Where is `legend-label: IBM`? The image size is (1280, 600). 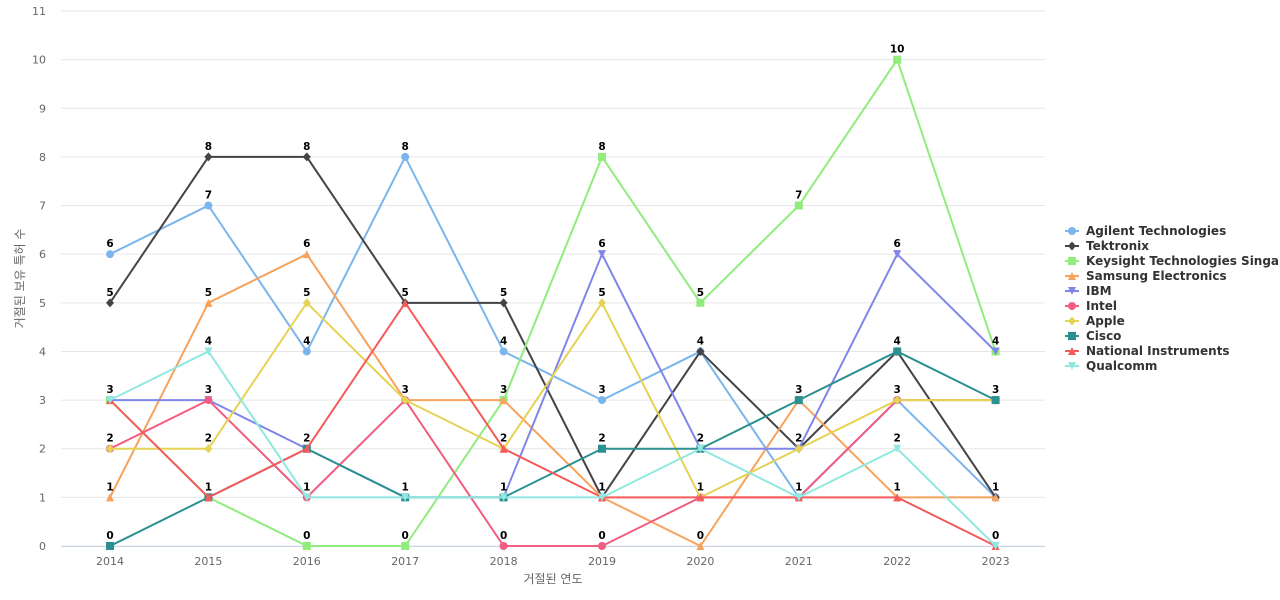
legend-label: IBM is located at coordinates (1099, 291).